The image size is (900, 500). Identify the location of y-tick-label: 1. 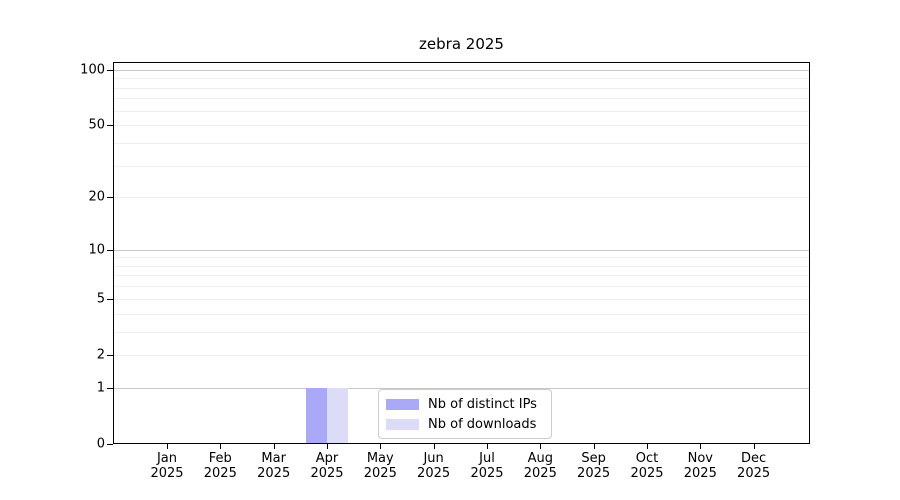
(100, 388).